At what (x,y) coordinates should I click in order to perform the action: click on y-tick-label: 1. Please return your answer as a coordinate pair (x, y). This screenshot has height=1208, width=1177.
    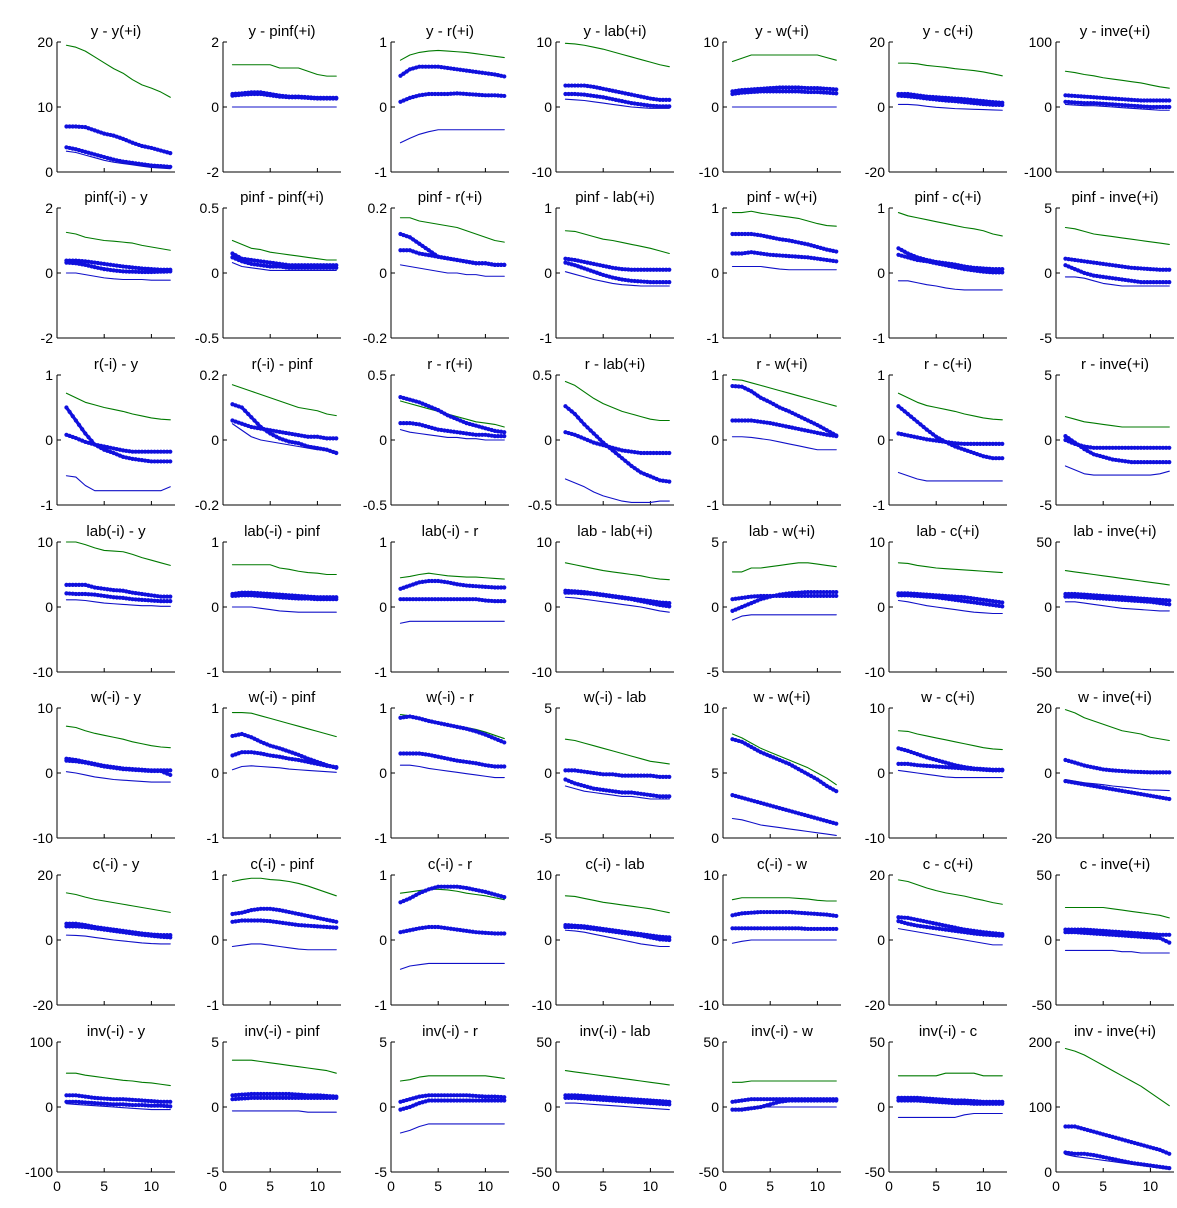
    Looking at the image, I should click on (215, 708).